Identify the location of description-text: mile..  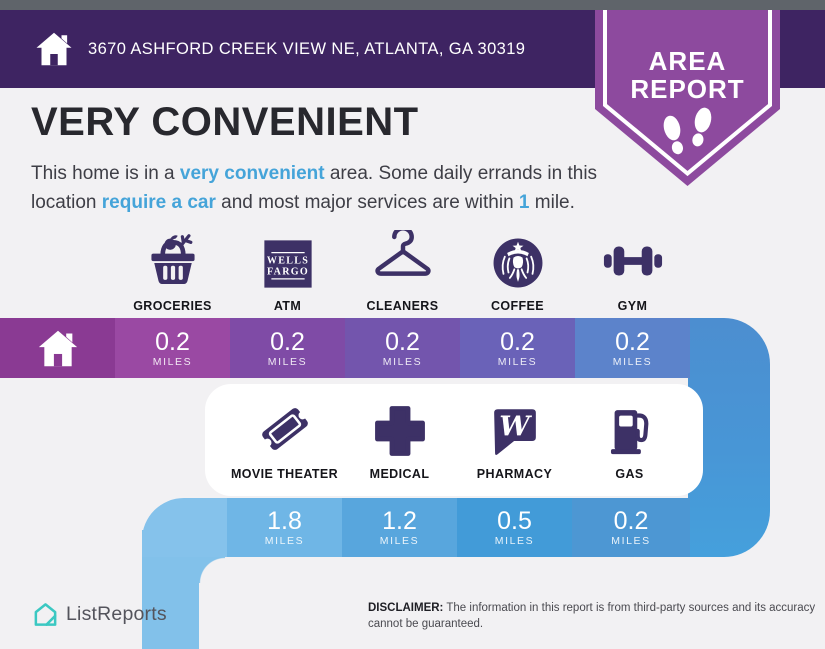
(552, 202).